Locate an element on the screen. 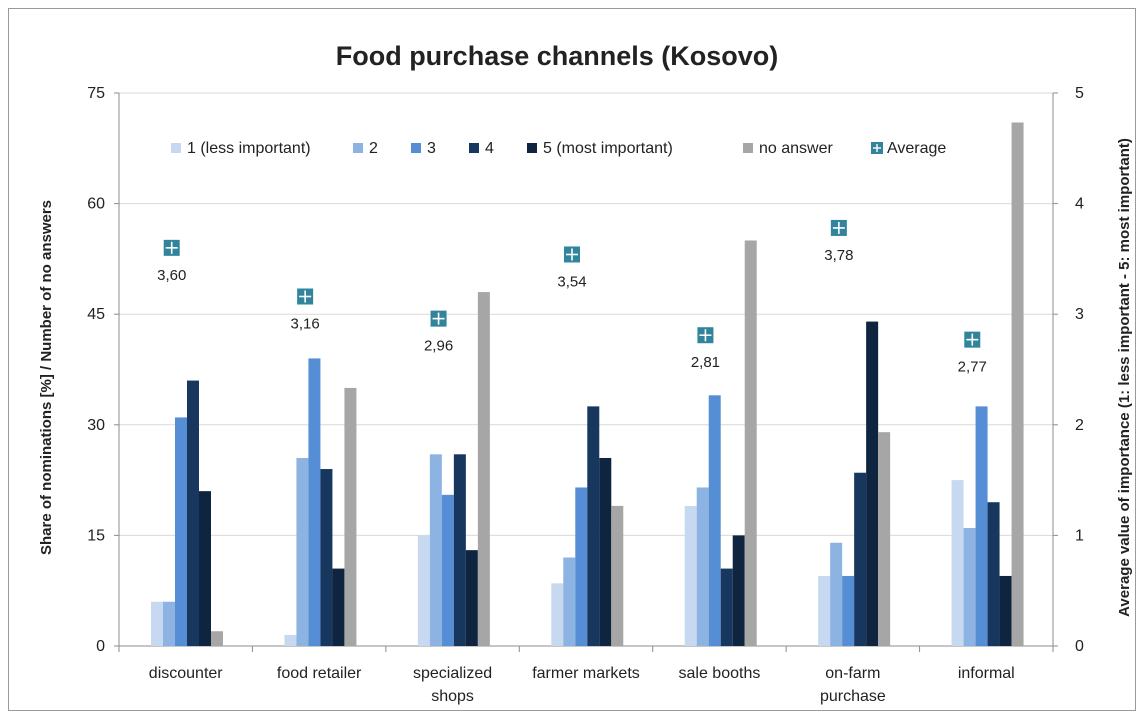 The width and height of the screenshot is (1144, 717). y-right-tick-label: 1 is located at coordinates (1079, 535).